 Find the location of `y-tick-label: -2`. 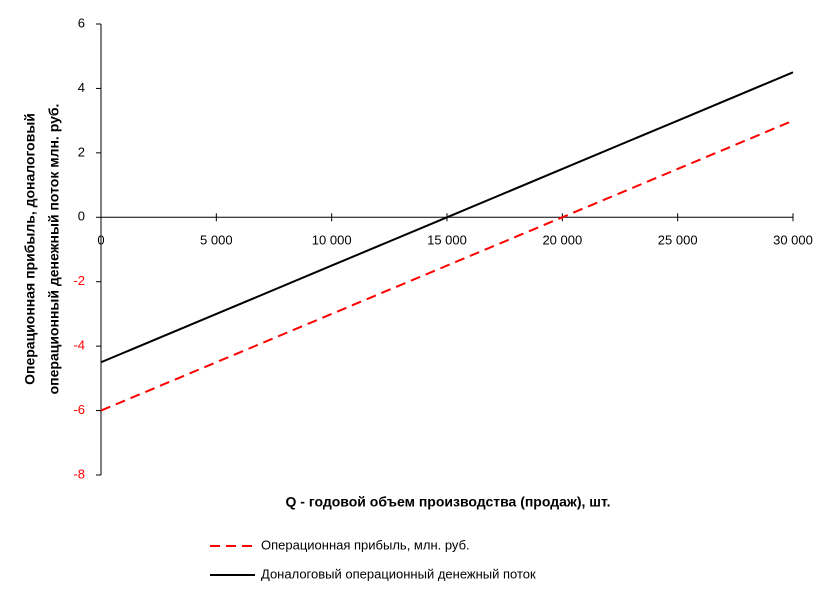

y-tick-label: -2 is located at coordinates (79, 280).